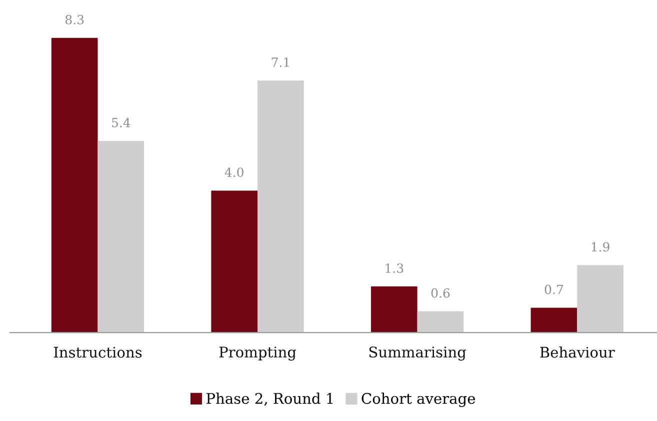  I want to click on data-label: 1.3, so click(395, 268).